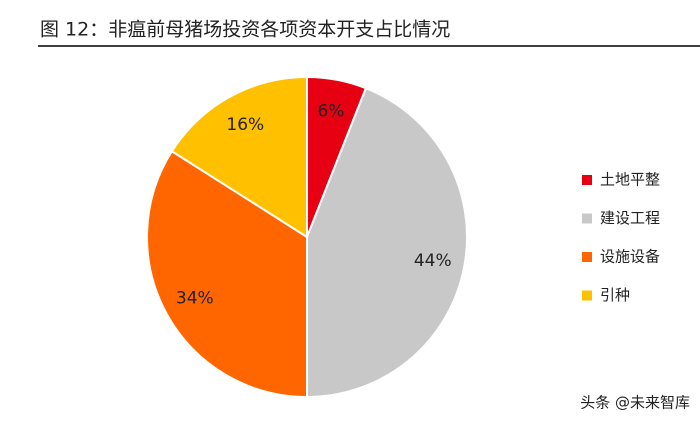 The height and width of the screenshot is (423, 700). Describe the element at coordinates (630, 257) in the screenshot. I see `legend-label: 设施设备` at that location.